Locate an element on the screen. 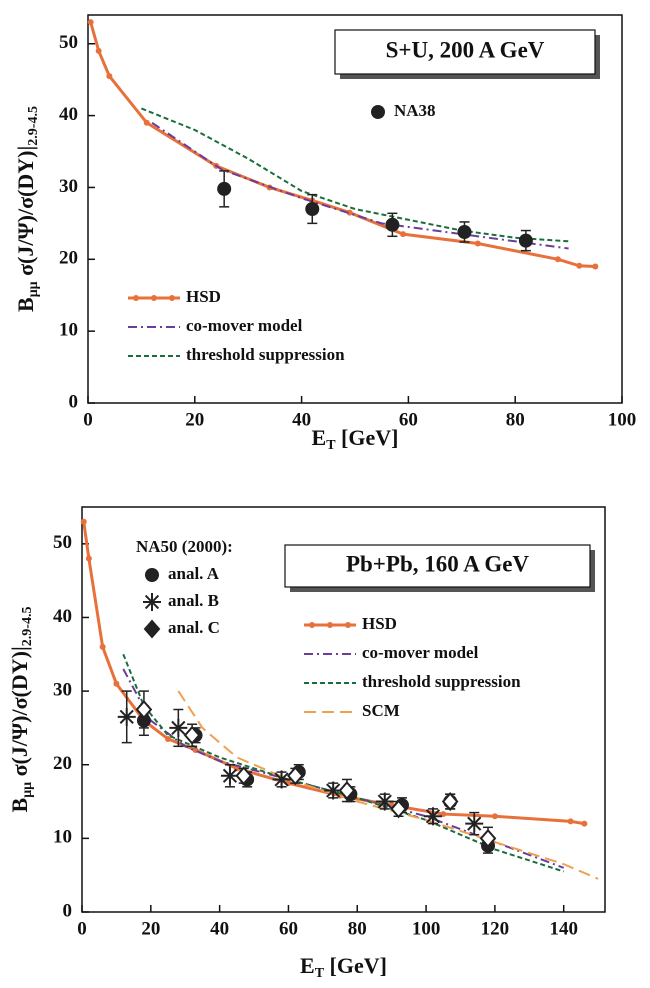 This screenshot has height=988, width=650. y-tick-label: 50 is located at coordinates (62, 542).